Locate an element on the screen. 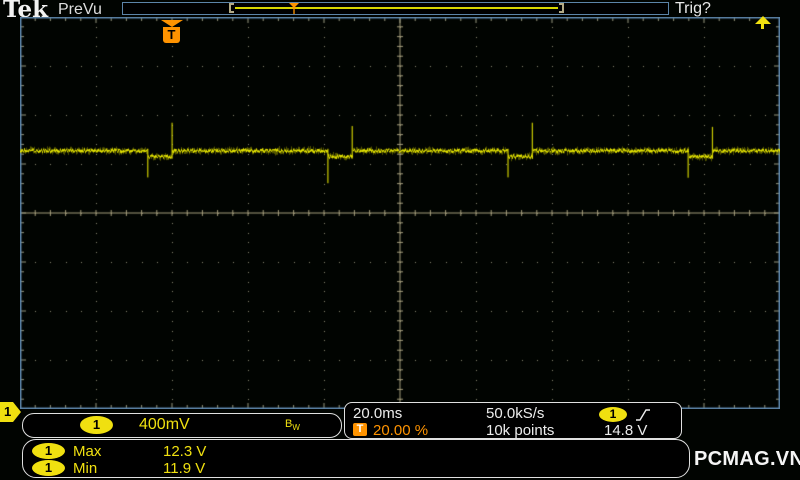  trigger-slope-rising-icon is located at coordinates (643, 415).